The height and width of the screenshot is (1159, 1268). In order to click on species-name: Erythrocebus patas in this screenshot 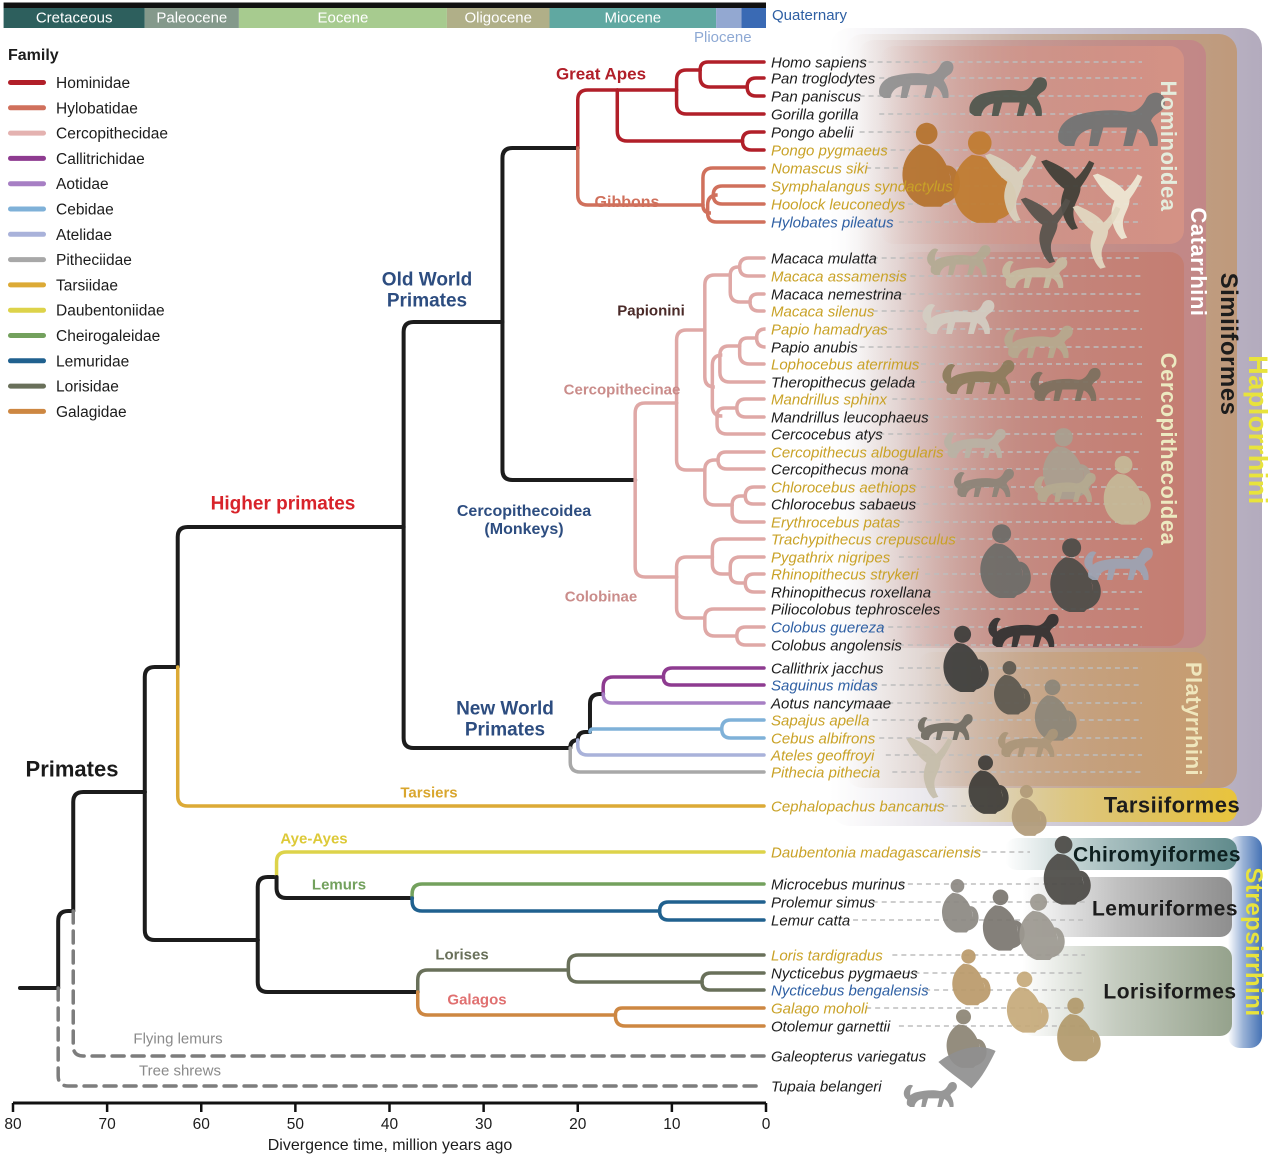, I will do `click(836, 522)`.